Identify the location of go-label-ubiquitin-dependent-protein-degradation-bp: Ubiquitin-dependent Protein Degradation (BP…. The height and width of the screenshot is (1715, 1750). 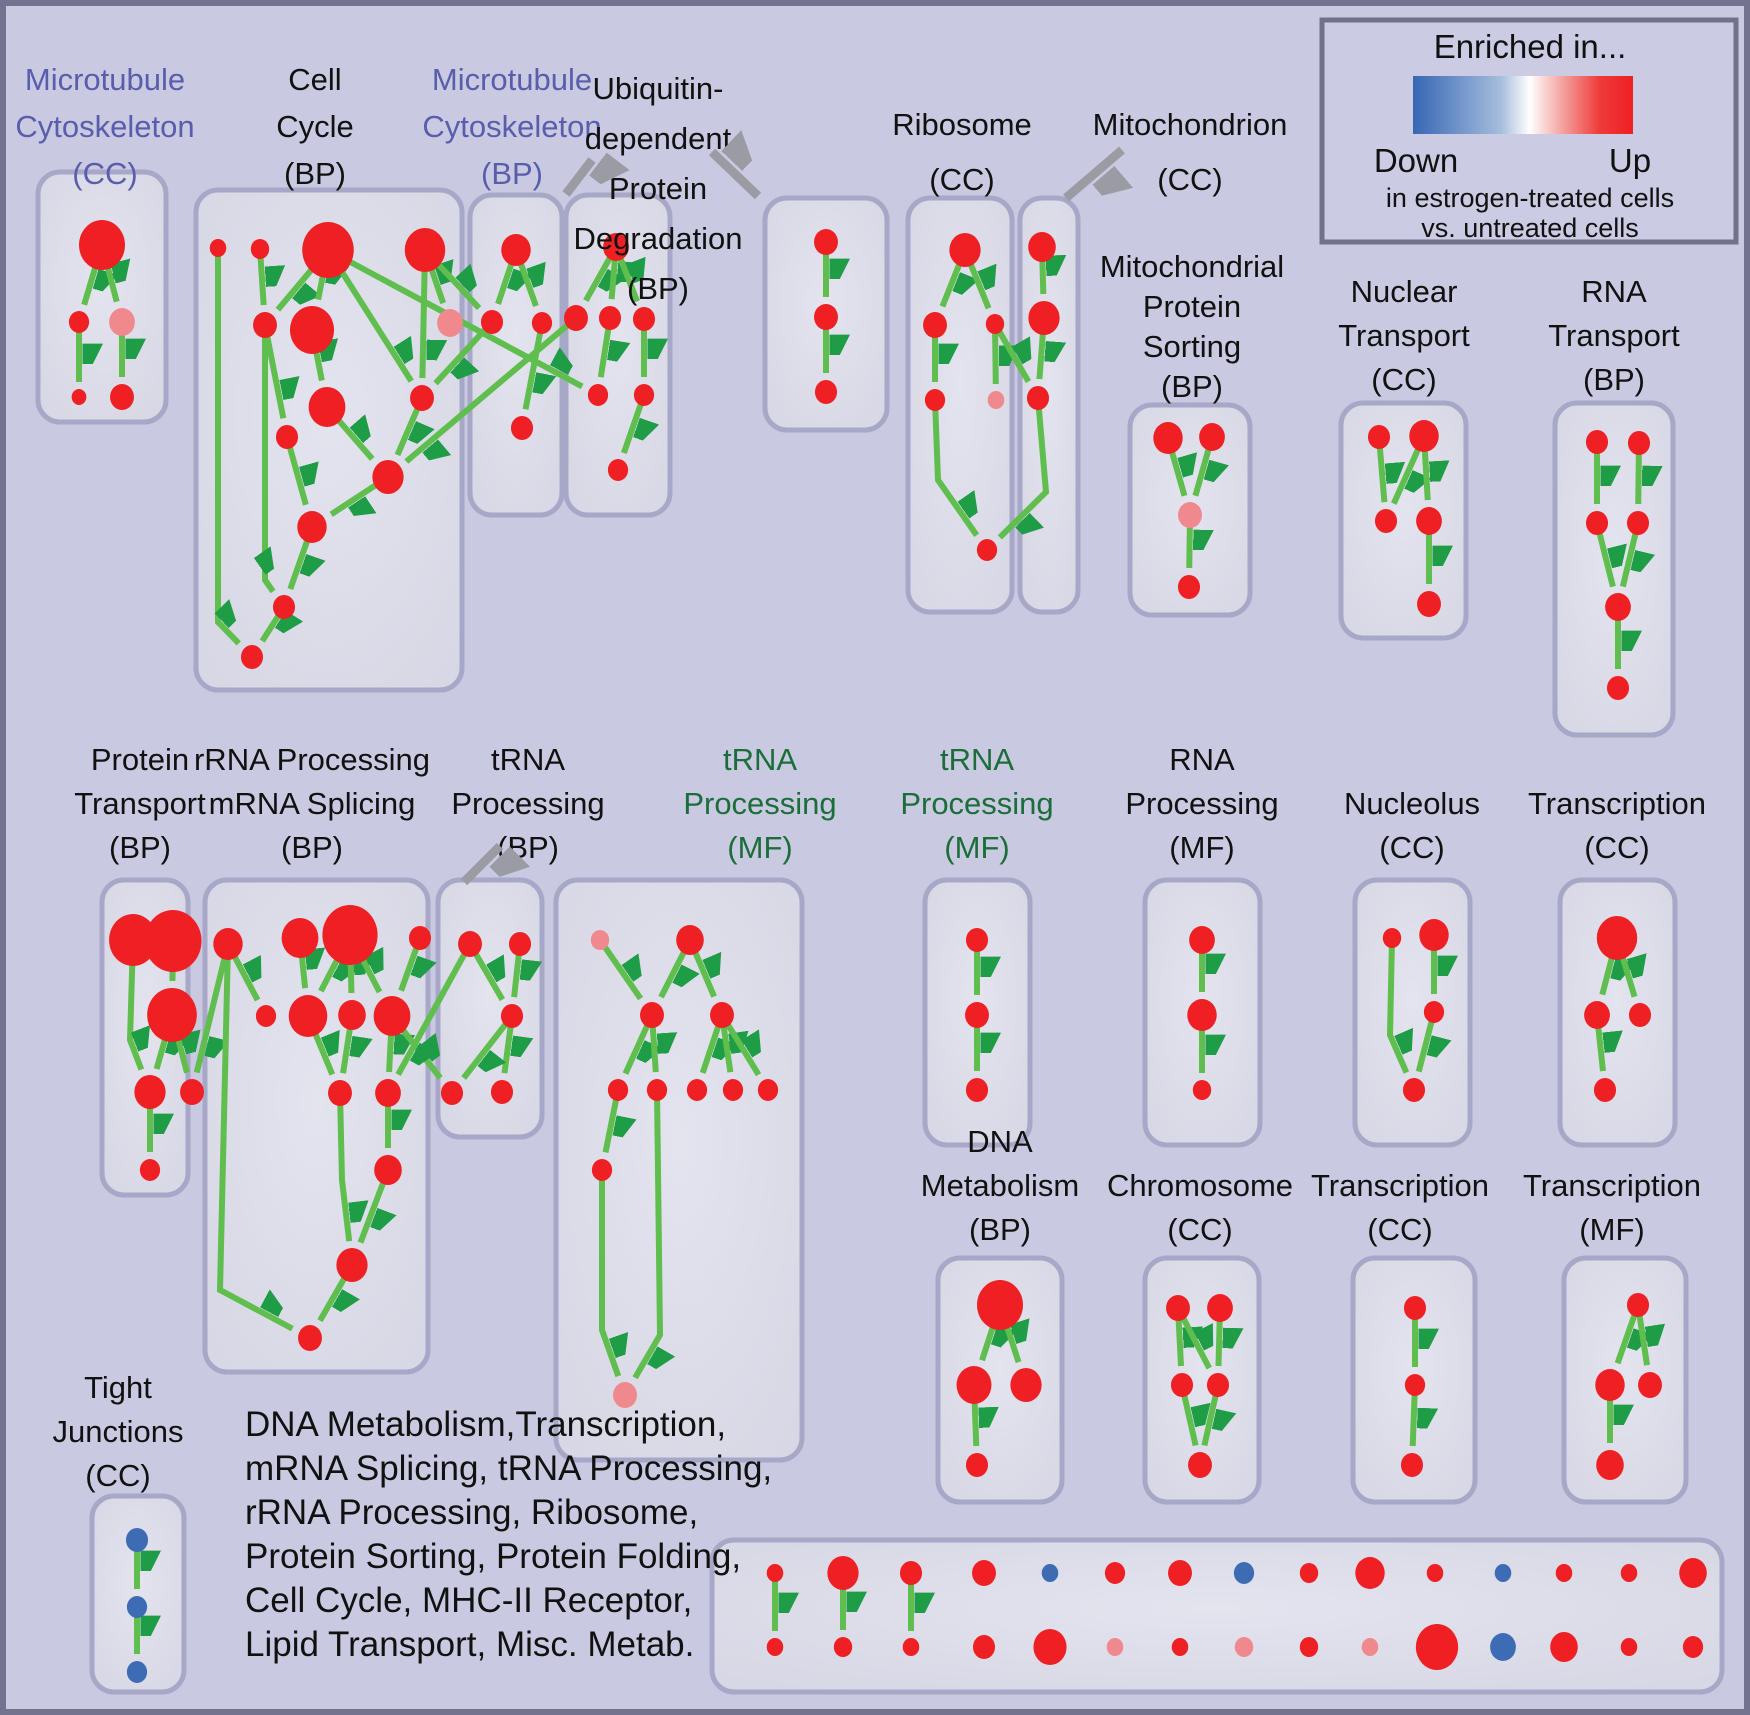
(658, 188).